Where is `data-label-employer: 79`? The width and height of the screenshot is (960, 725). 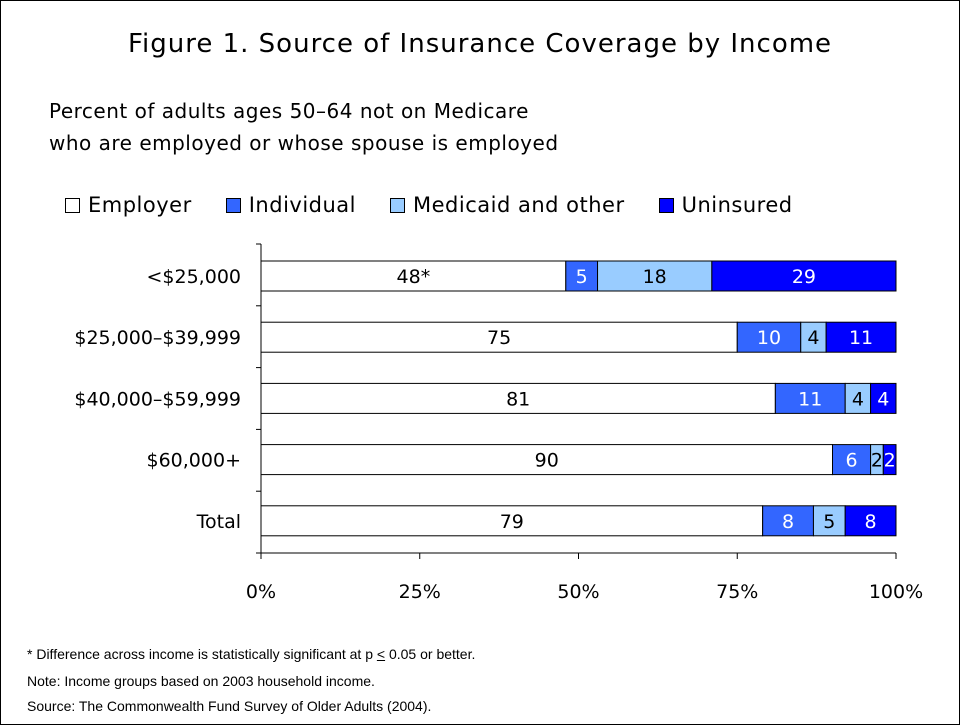 data-label-employer: 79 is located at coordinates (512, 522).